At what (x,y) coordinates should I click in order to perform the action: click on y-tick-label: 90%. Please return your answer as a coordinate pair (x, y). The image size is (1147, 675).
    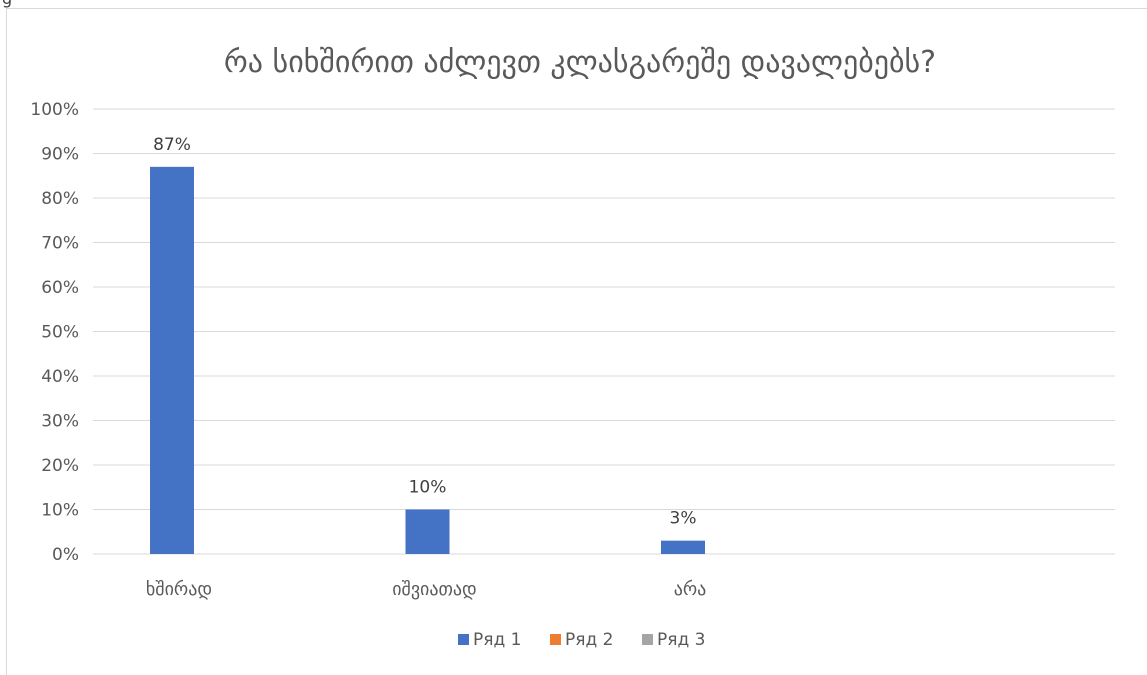
    Looking at the image, I should click on (60, 155).